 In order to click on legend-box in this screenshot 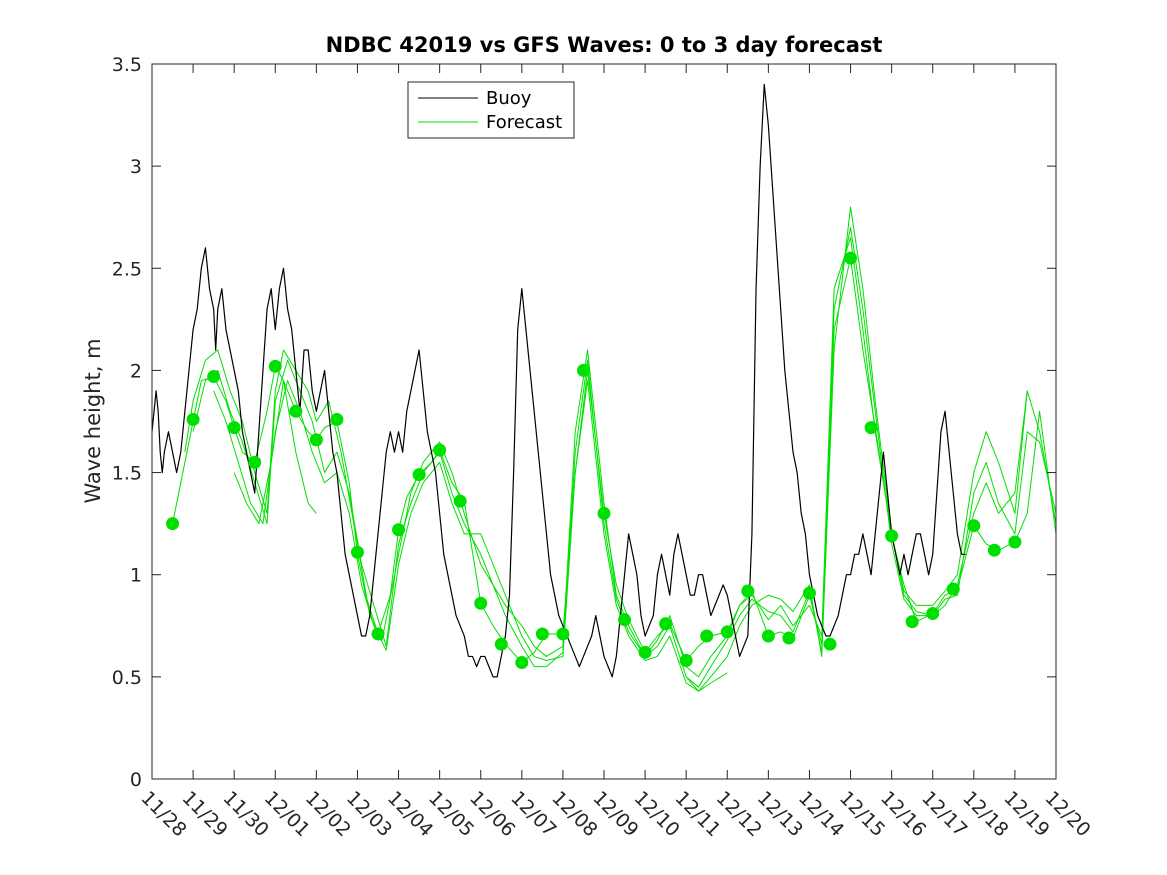, I will do `click(491, 110)`.